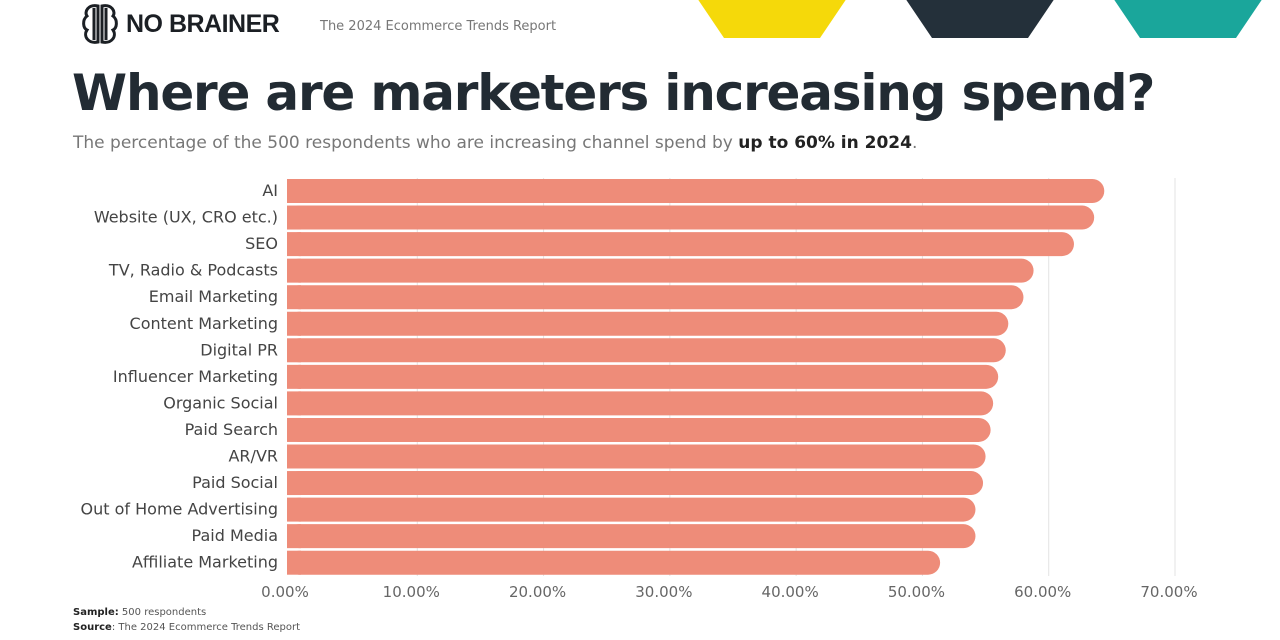  Describe the element at coordinates (220, 402) in the screenshot. I see `category-label: Organic Social` at that location.